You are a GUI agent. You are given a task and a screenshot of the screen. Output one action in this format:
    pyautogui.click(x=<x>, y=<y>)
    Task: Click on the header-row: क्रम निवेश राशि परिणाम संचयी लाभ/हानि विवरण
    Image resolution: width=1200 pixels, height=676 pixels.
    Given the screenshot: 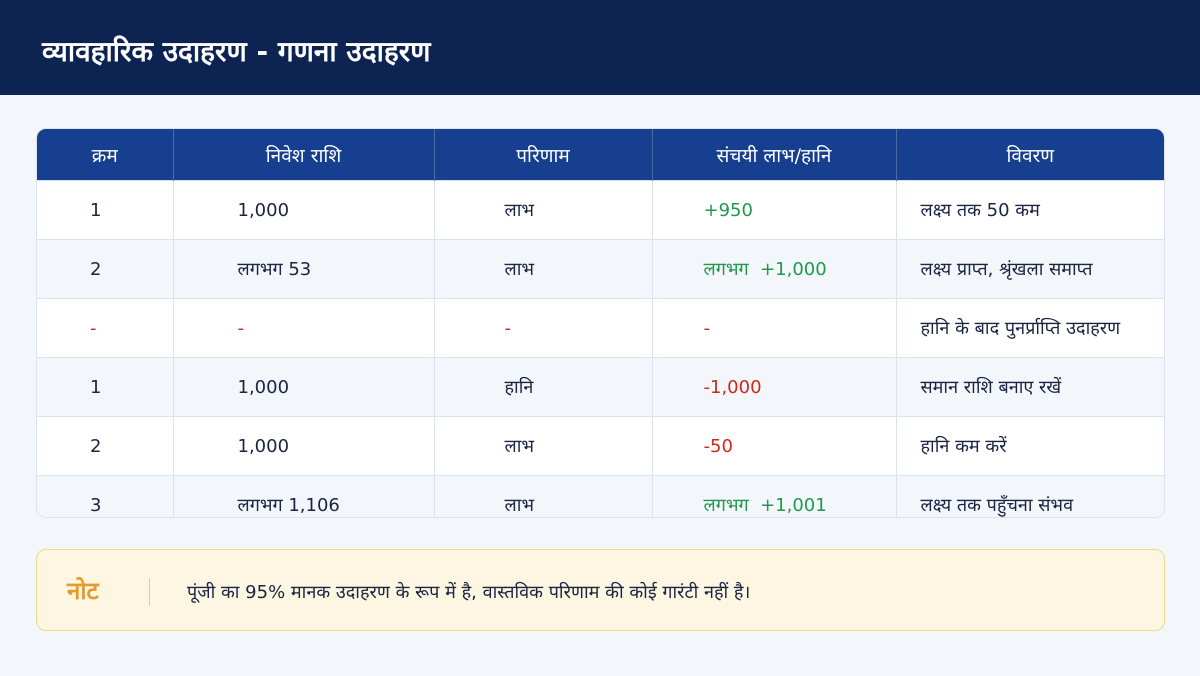 What is the action you would take?
    pyautogui.click(x=600, y=155)
    